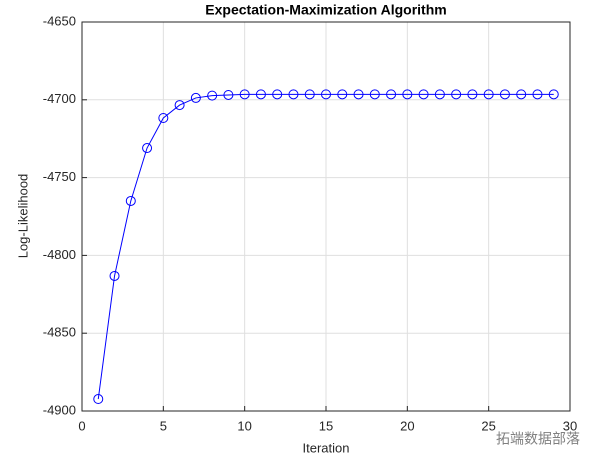 Image resolution: width=592 pixels, height=464 pixels. What do you see at coordinates (488, 425) in the screenshot?
I see `x-tick-label: 25` at bounding box center [488, 425].